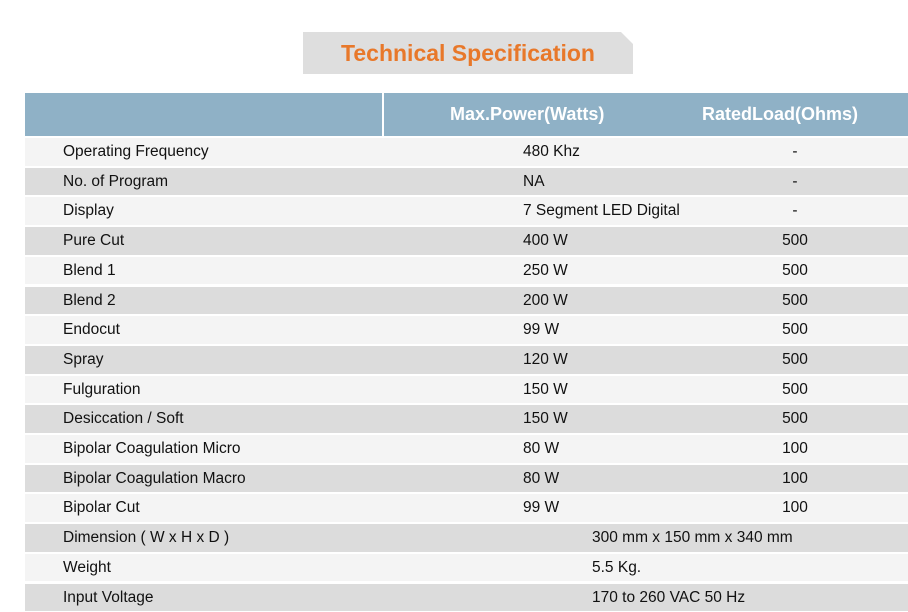 The width and height of the screenshot is (908, 612). What do you see at coordinates (468, 53) in the screenshot?
I see `title: Technical Specification` at bounding box center [468, 53].